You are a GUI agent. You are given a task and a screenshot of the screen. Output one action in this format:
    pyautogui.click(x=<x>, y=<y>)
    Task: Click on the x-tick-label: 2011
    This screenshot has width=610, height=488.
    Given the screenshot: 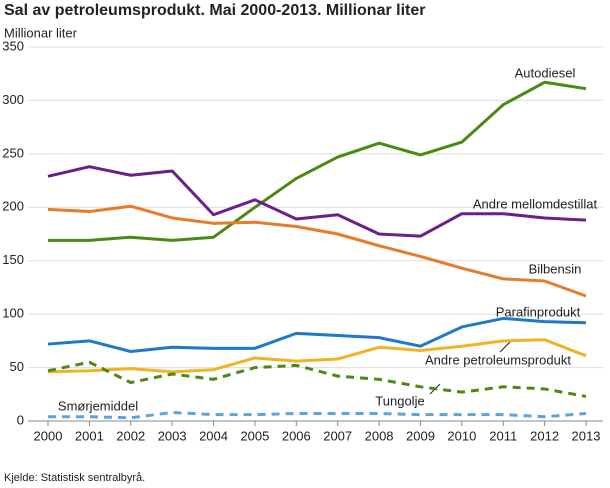 What is the action you would take?
    pyautogui.click(x=503, y=435)
    